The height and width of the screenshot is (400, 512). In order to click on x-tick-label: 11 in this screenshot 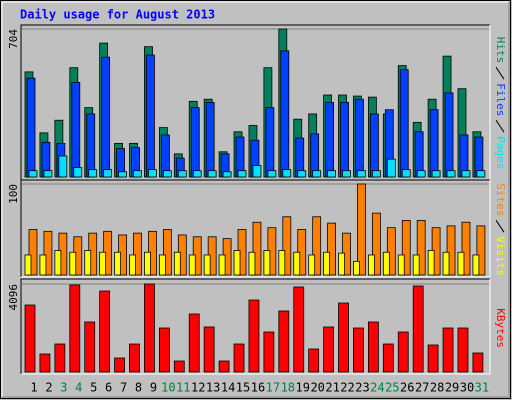, I will do `click(183, 388)`.